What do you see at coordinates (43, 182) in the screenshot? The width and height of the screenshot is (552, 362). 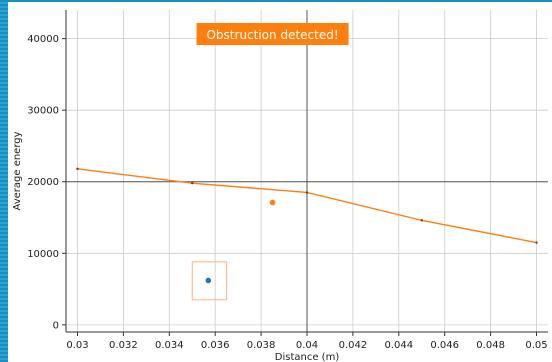 I see `y-tick-label: 20000` at bounding box center [43, 182].